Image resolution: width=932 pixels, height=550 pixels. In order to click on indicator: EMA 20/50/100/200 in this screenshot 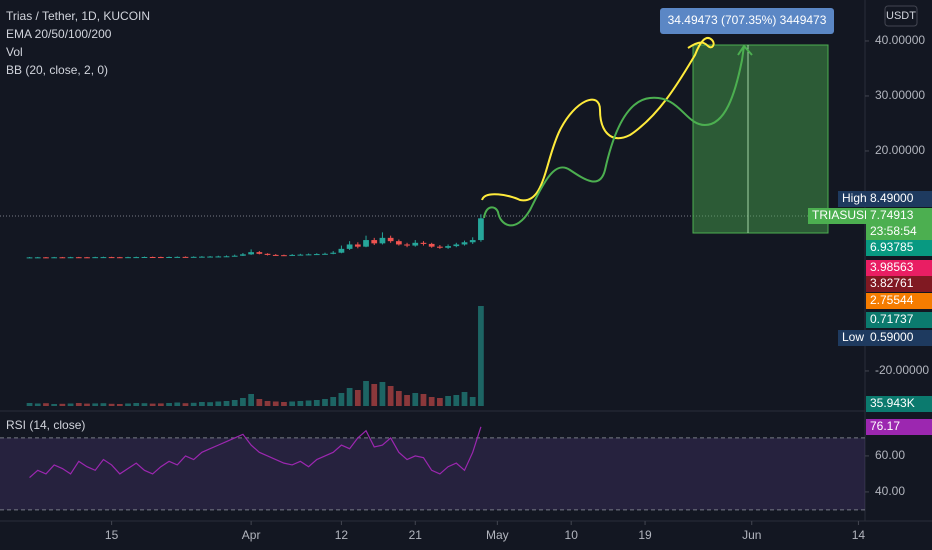, I will do `click(59, 34)`.